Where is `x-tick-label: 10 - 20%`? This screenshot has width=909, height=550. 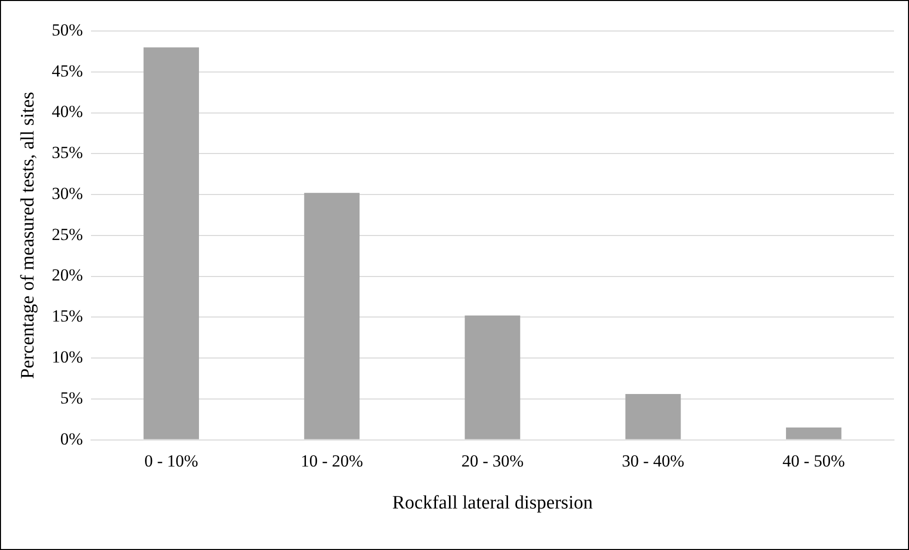 x-tick-label: 10 - 20% is located at coordinates (332, 460).